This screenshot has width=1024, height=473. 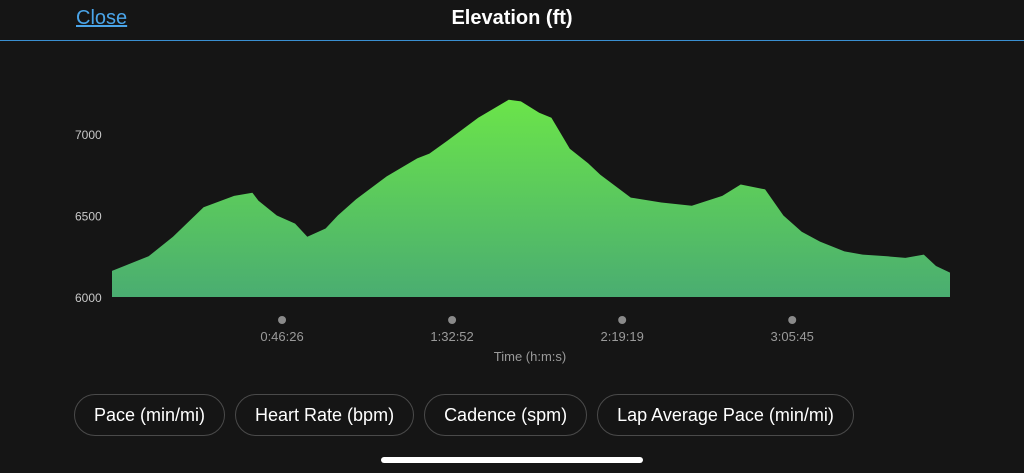 I want to click on heart-rate-button: Heart Rate (bpm), so click(x=325, y=415).